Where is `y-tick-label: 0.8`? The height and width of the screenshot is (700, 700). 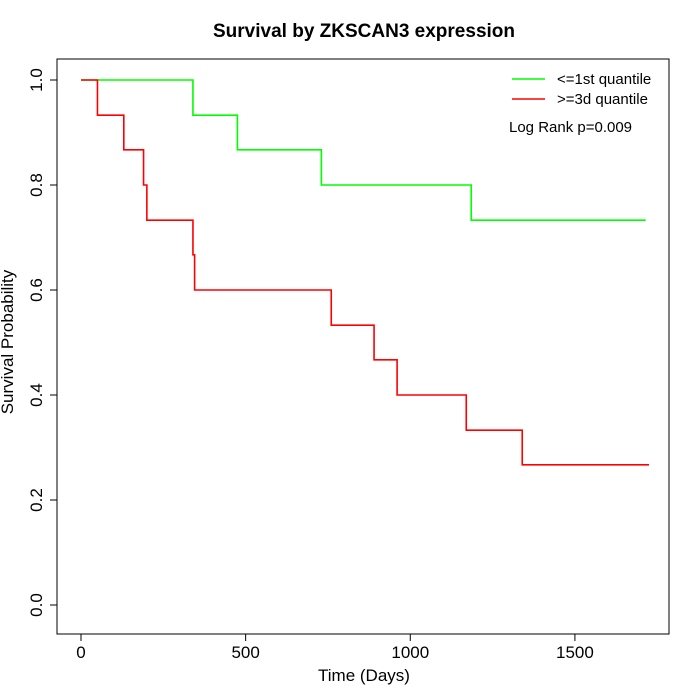
y-tick-label: 0.8 is located at coordinates (36, 185).